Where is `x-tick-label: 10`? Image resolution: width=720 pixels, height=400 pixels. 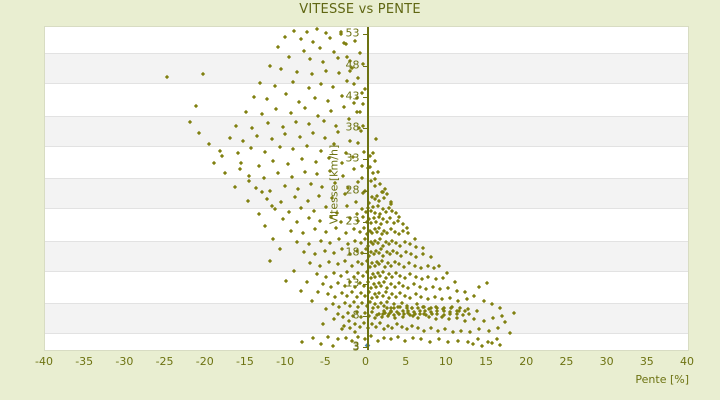
x-tick-label: 10 is located at coordinates (445, 361).